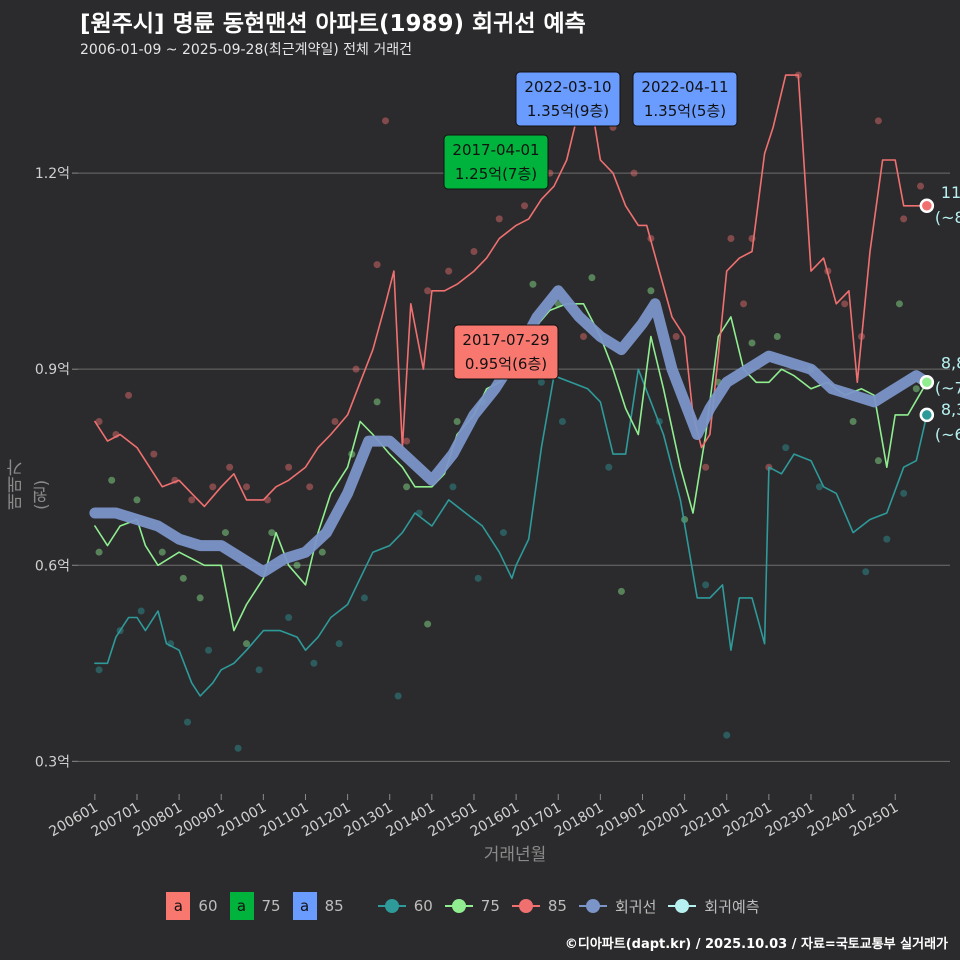 The width and height of the screenshot is (960, 960). I want to click on legend-box-85: a 85, so click(318, 906).